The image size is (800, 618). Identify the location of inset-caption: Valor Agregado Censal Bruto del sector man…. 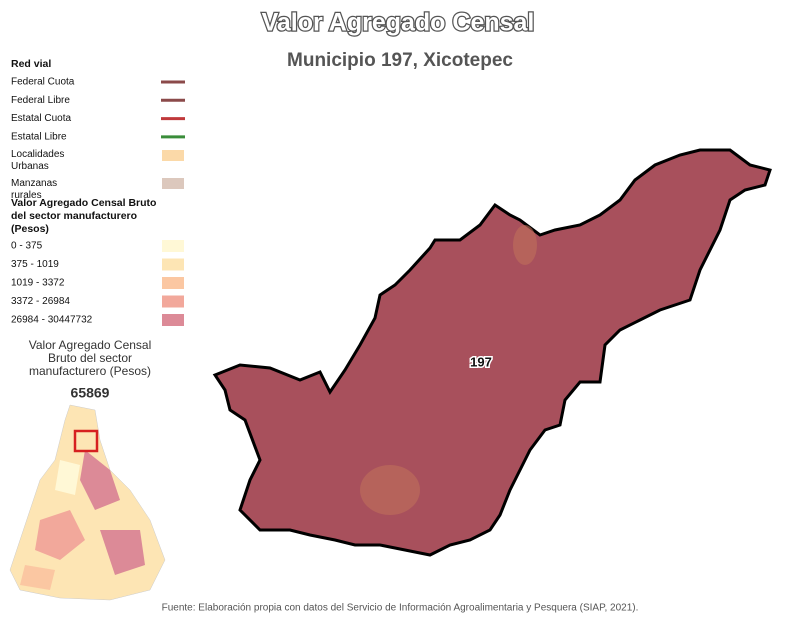
(90, 358).